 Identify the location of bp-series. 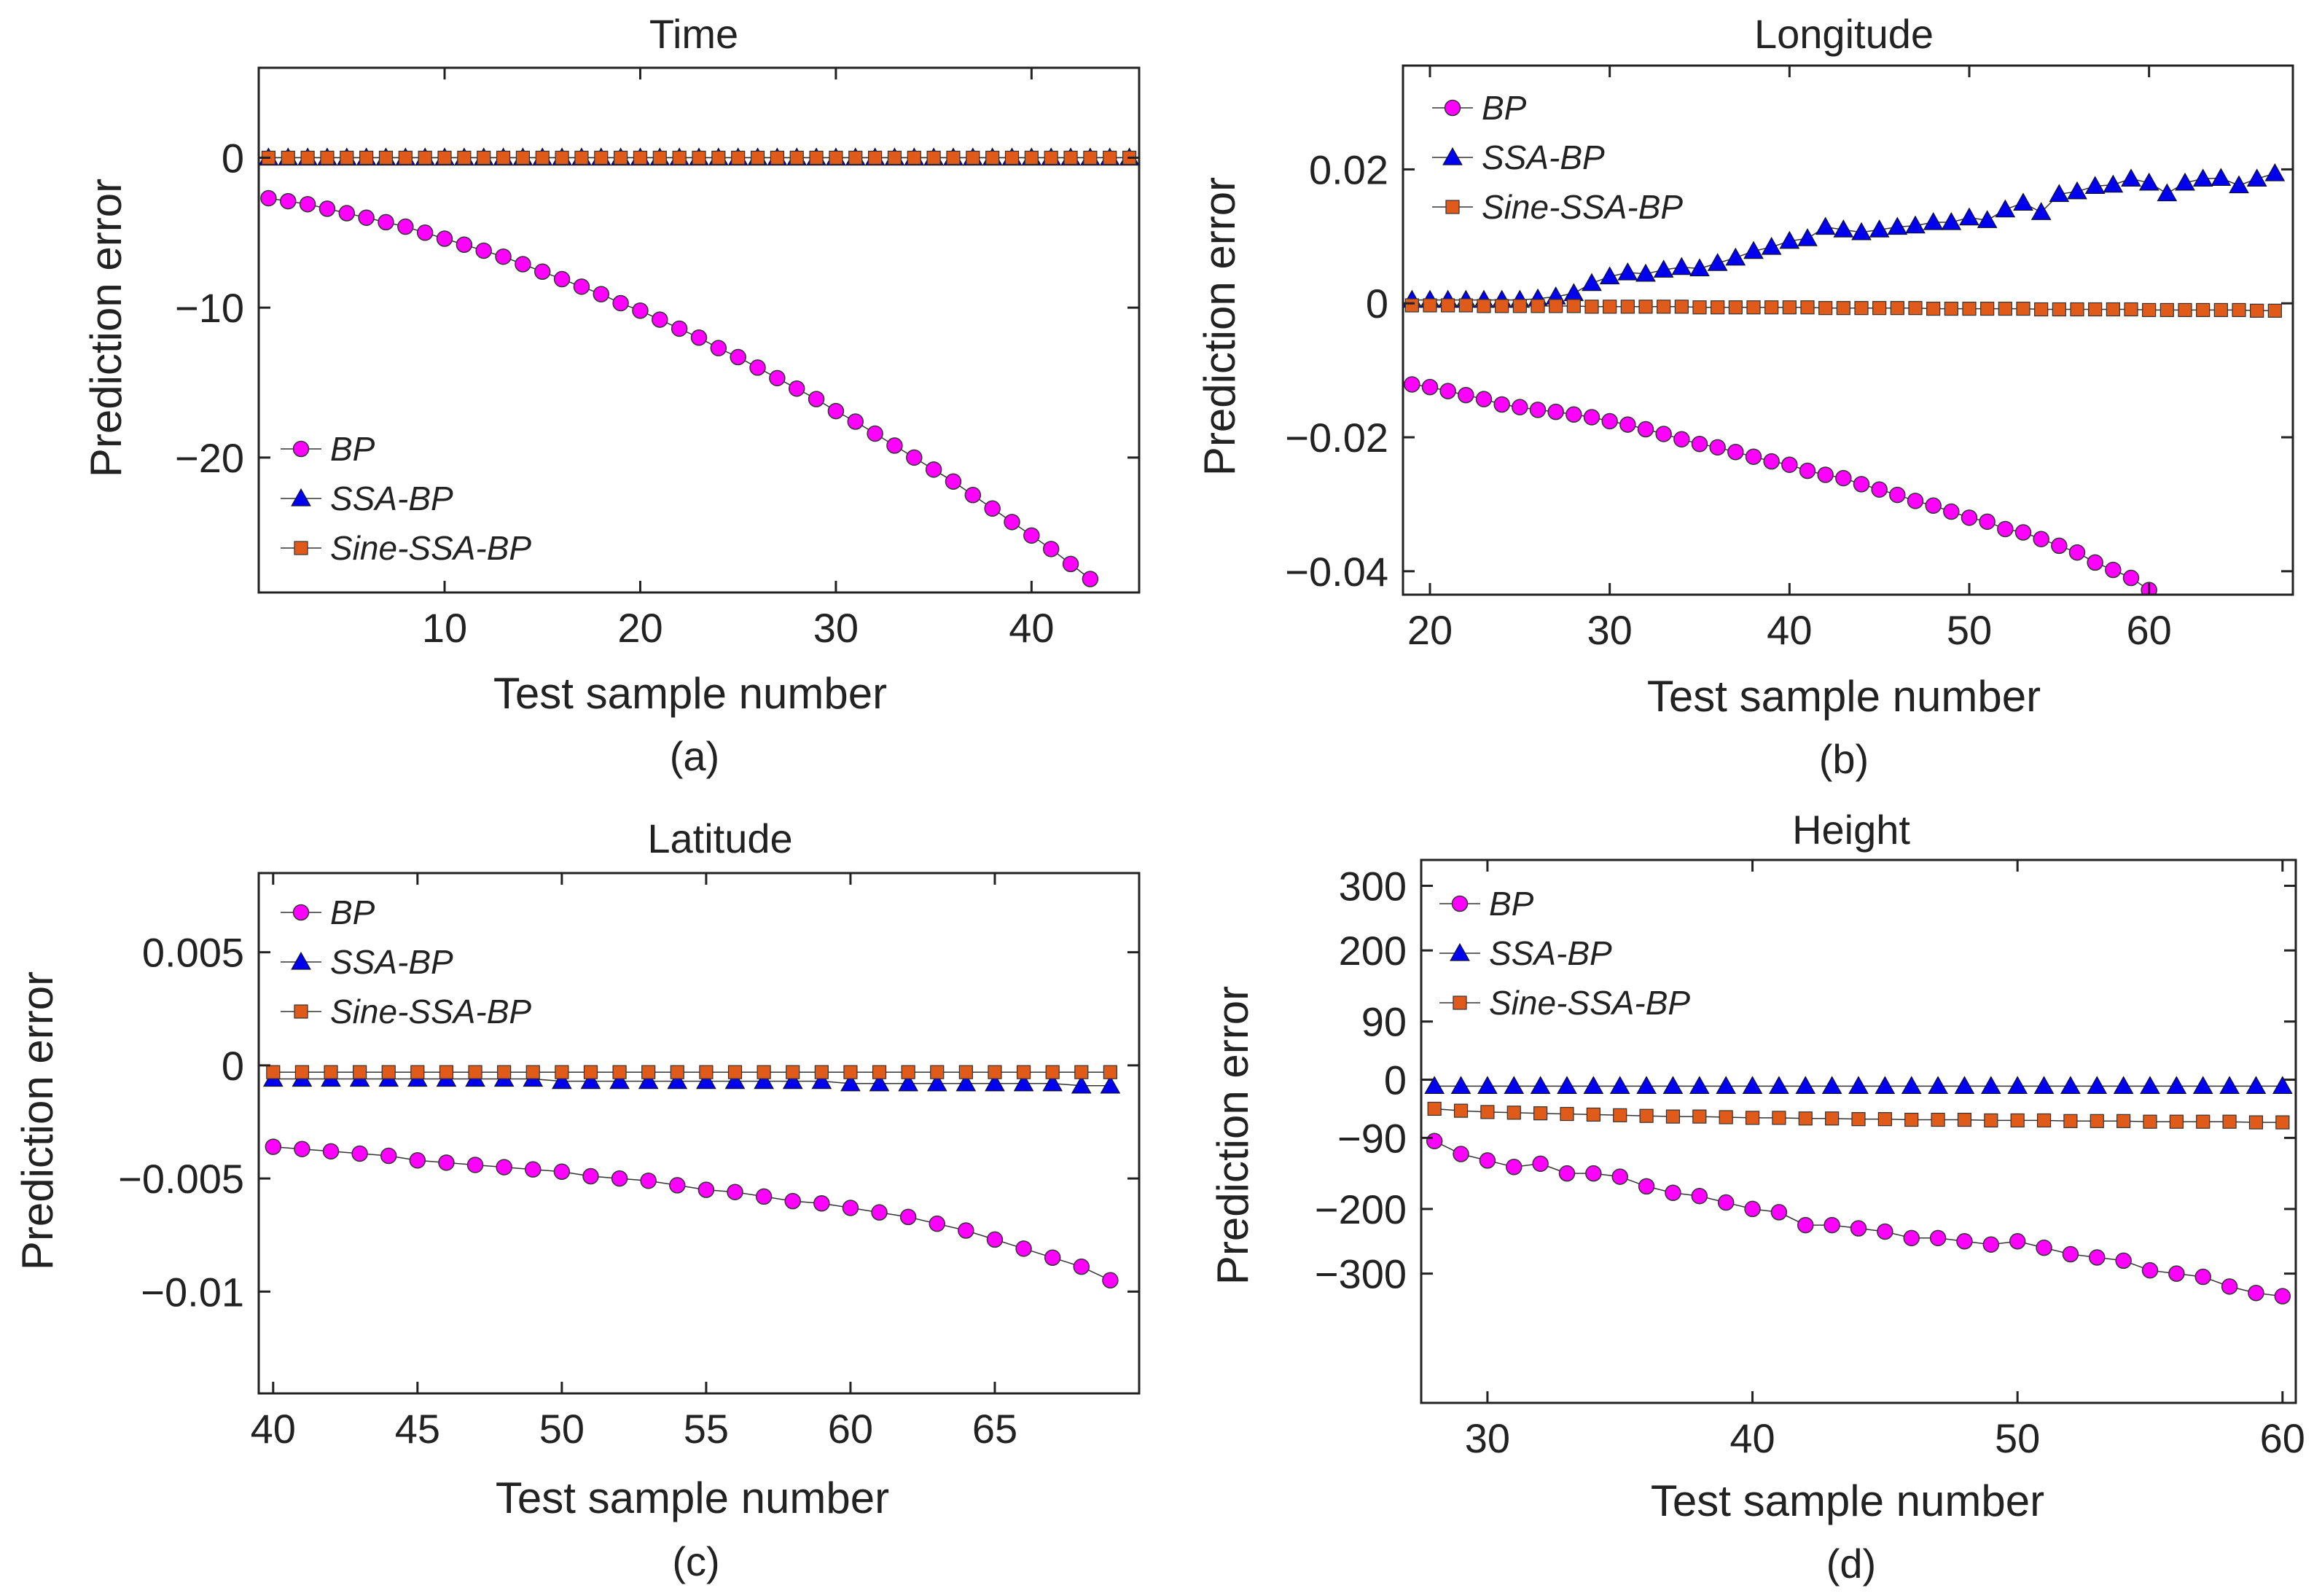
(1859, 1218).